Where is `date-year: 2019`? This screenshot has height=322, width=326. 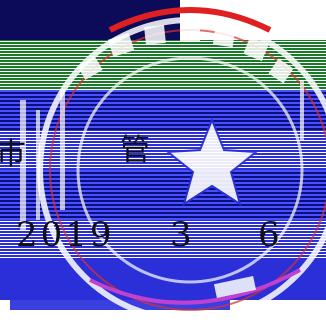
date-year: 2019 is located at coordinates (65, 235).